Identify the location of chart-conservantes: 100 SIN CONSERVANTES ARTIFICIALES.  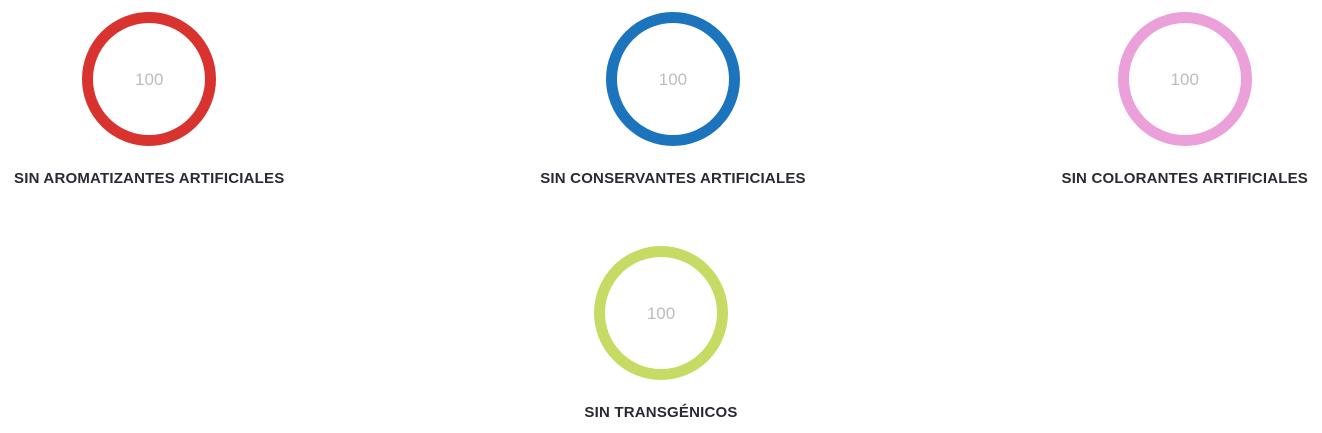
(673, 99).